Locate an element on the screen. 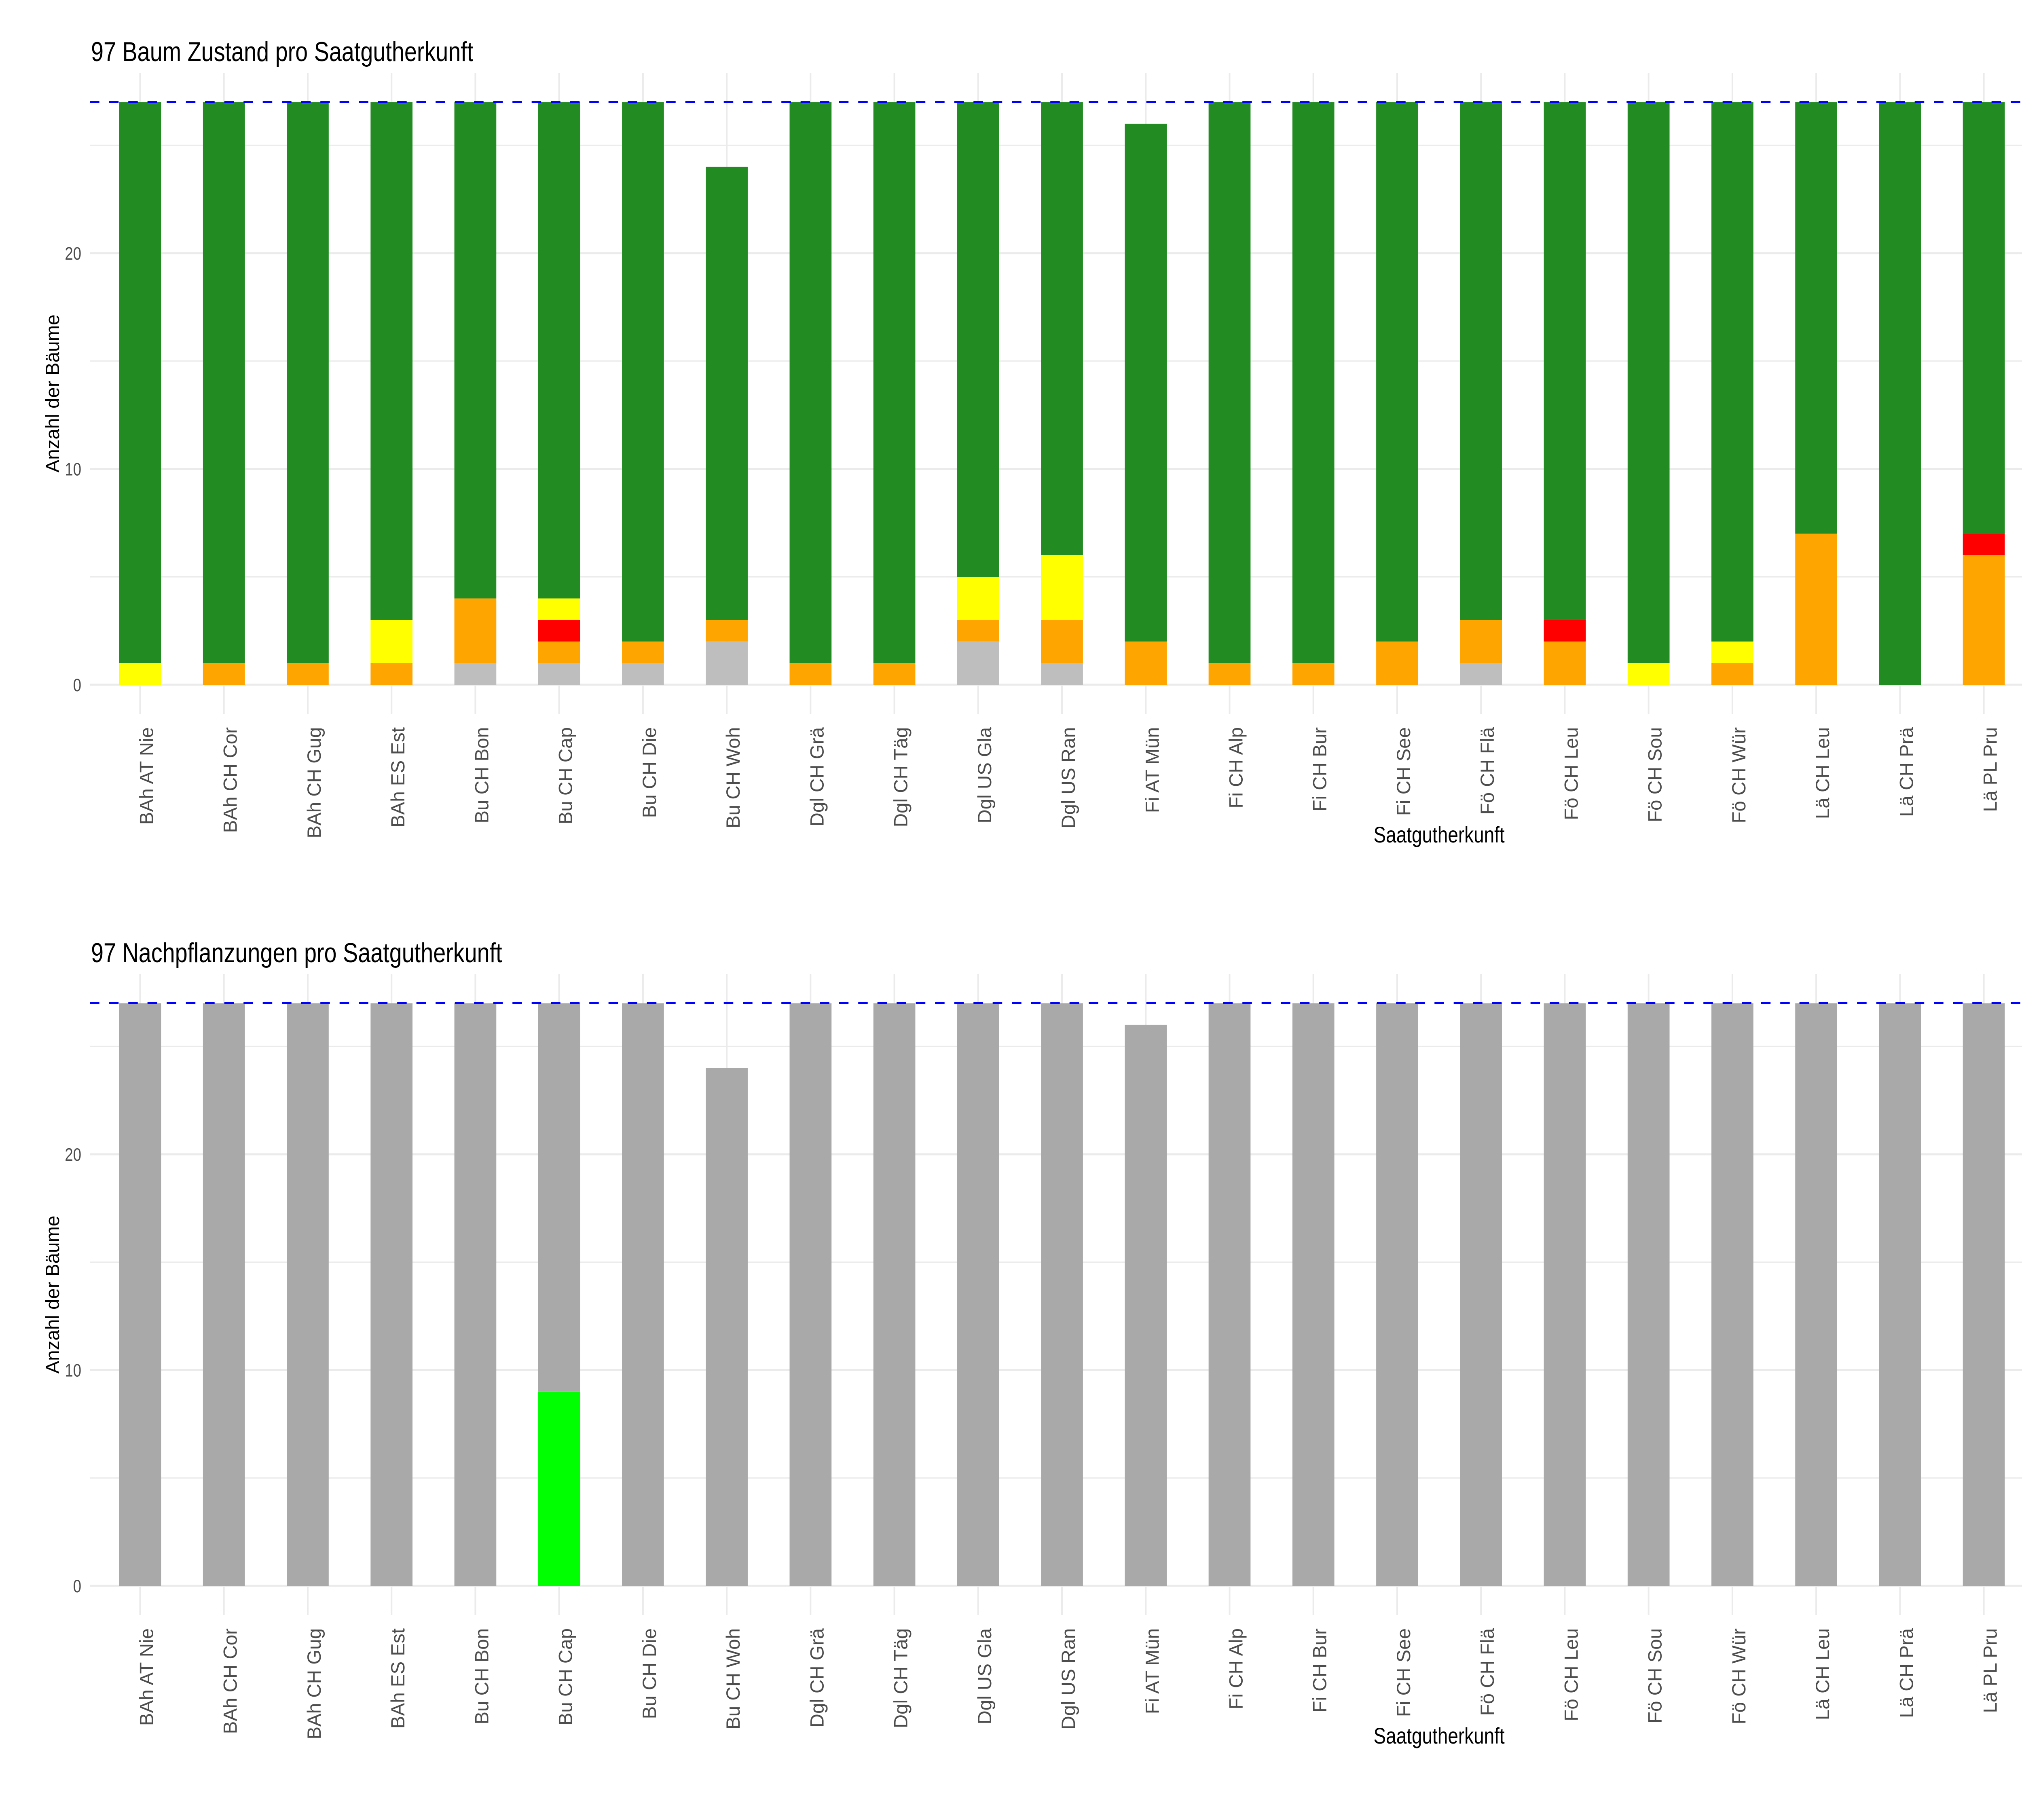 Image resolution: width=2022 pixels, height=1820 pixels. svg-text:97 Baum Zustand pro Saatguther: 97 Baum Zustand pro Saatgutherkunft is located at coordinates (282, 52).